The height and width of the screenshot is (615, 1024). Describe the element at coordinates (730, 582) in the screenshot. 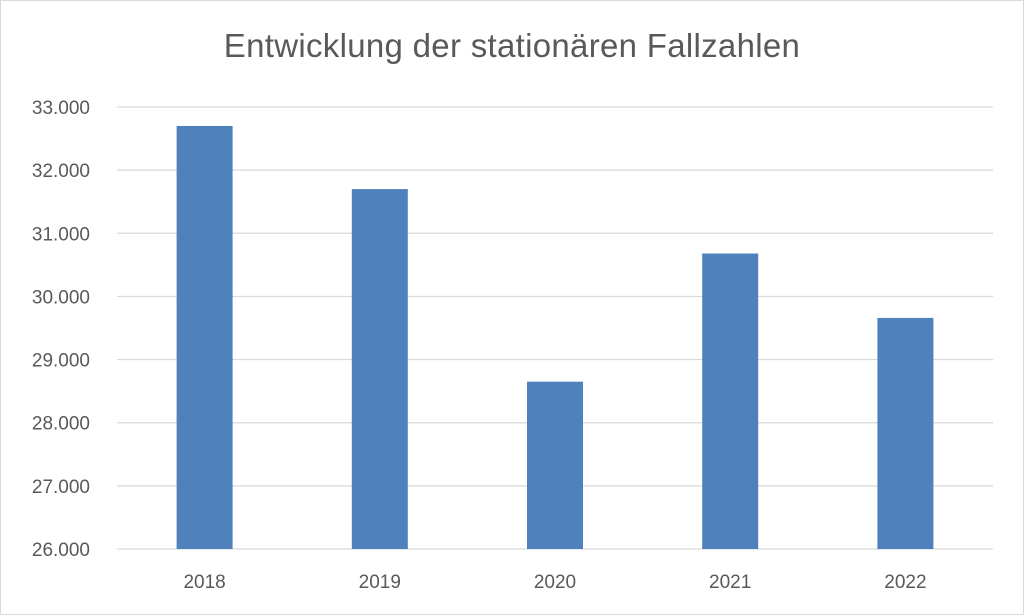

I see `x-tick-label: 2021` at that location.